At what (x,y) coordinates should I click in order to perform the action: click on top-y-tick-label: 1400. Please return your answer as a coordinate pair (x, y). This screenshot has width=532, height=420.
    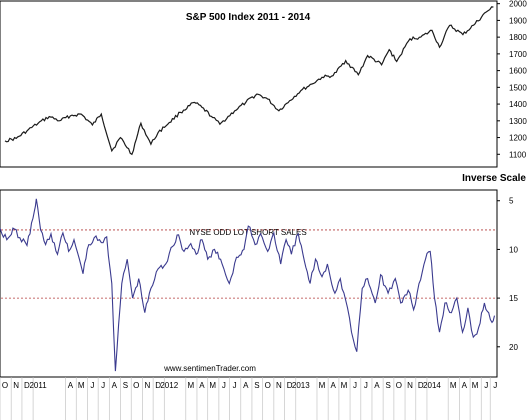
    Looking at the image, I should click on (518, 104).